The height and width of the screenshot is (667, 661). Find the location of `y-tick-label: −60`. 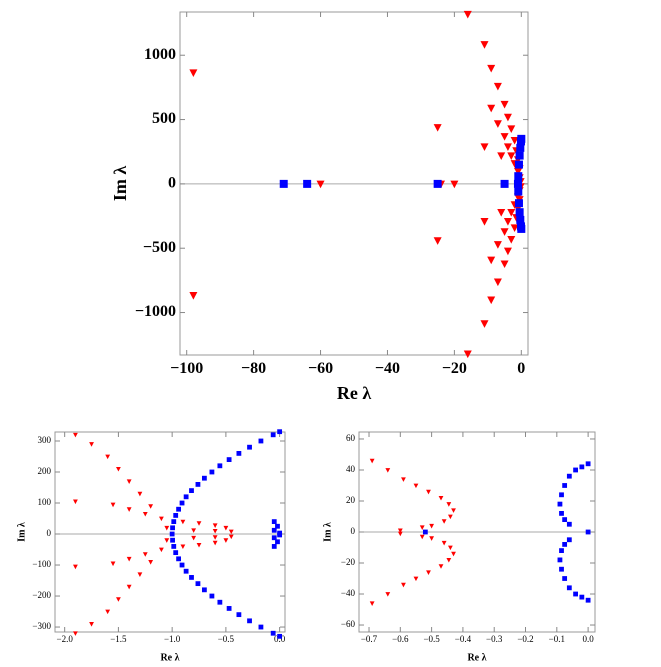

y-tick-label: −60 is located at coordinates (348, 624).